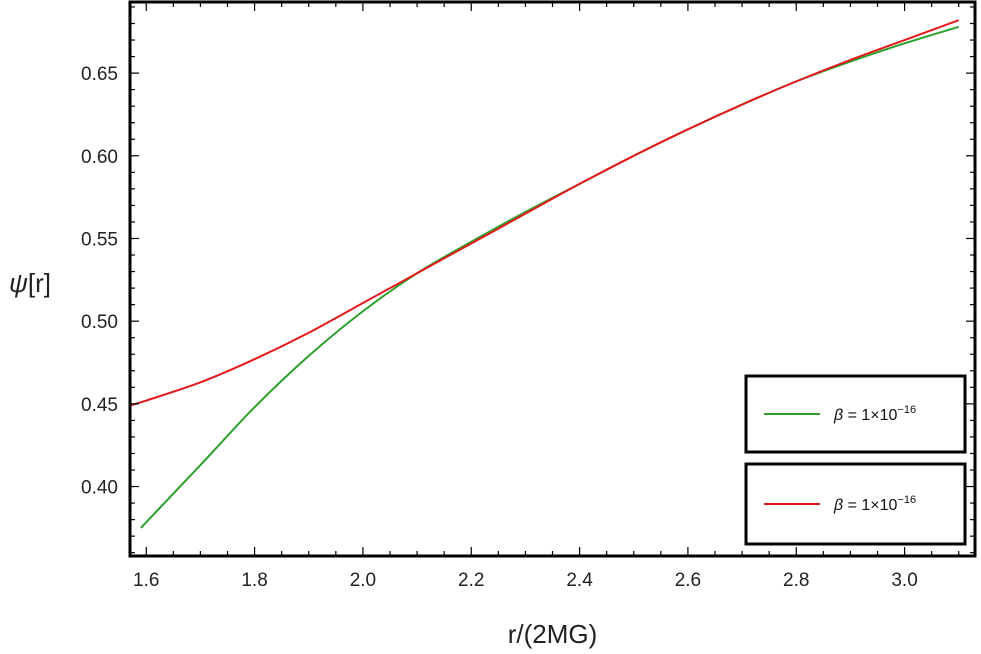 This screenshot has height=654, width=981. I want to click on y-tick-label: 0.55, so click(99, 239).